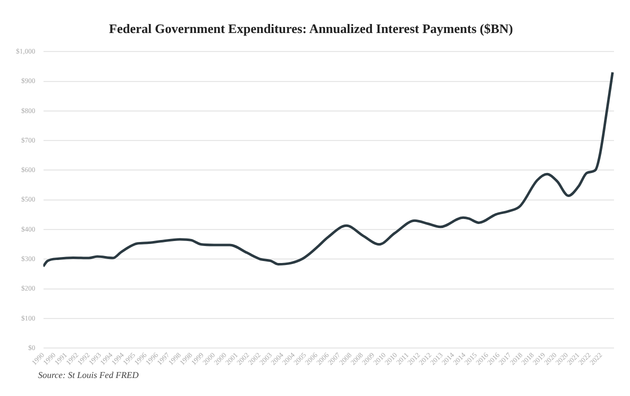  What do you see at coordinates (311, 28) in the screenshot?
I see `chart-title: Federal Government Expenditures: Annualized Interest Payments ($BN)` at bounding box center [311, 28].